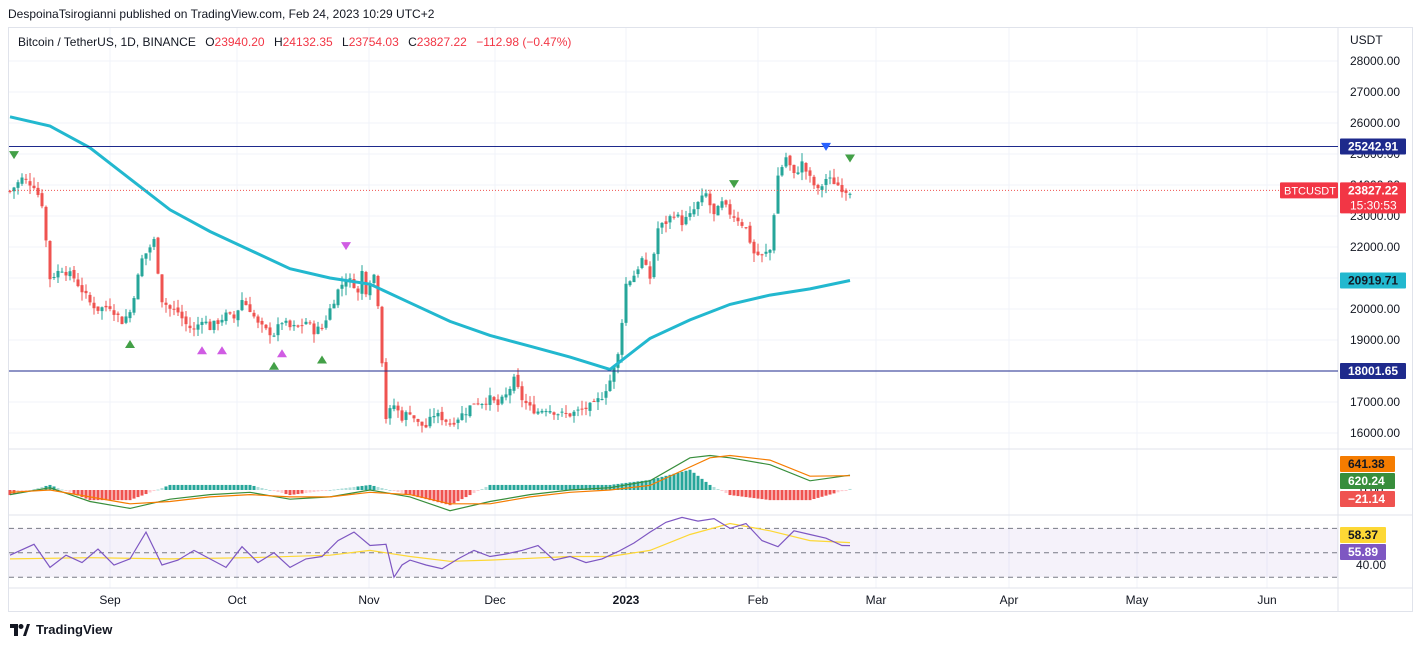 The width and height of the screenshot is (1421, 648). Describe the element at coordinates (1373, 198) in the screenshot. I see `last-price-badge-bg` at that location.